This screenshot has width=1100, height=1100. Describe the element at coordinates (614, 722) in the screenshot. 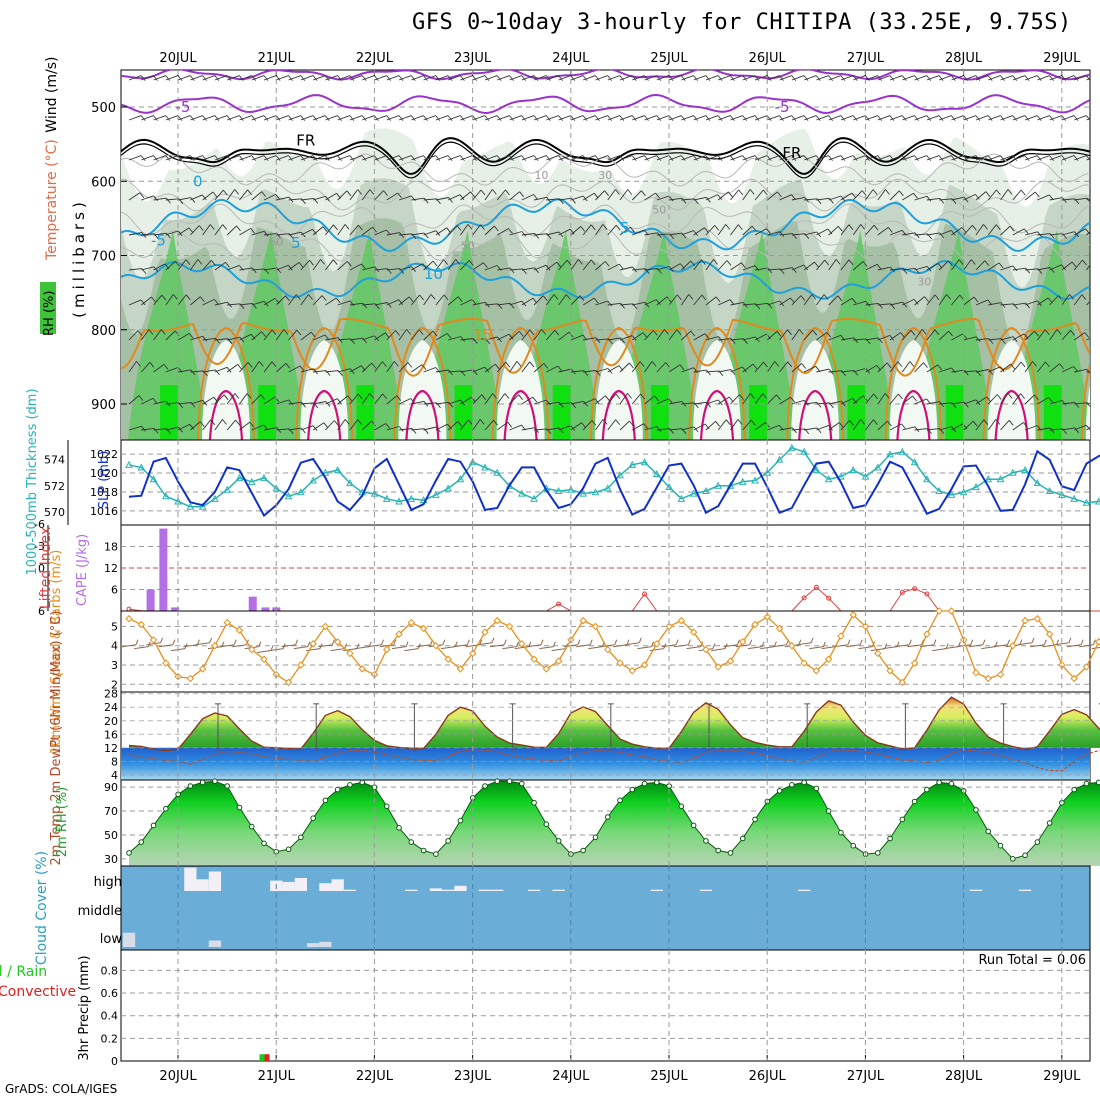

I see `temperature-area` at that location.